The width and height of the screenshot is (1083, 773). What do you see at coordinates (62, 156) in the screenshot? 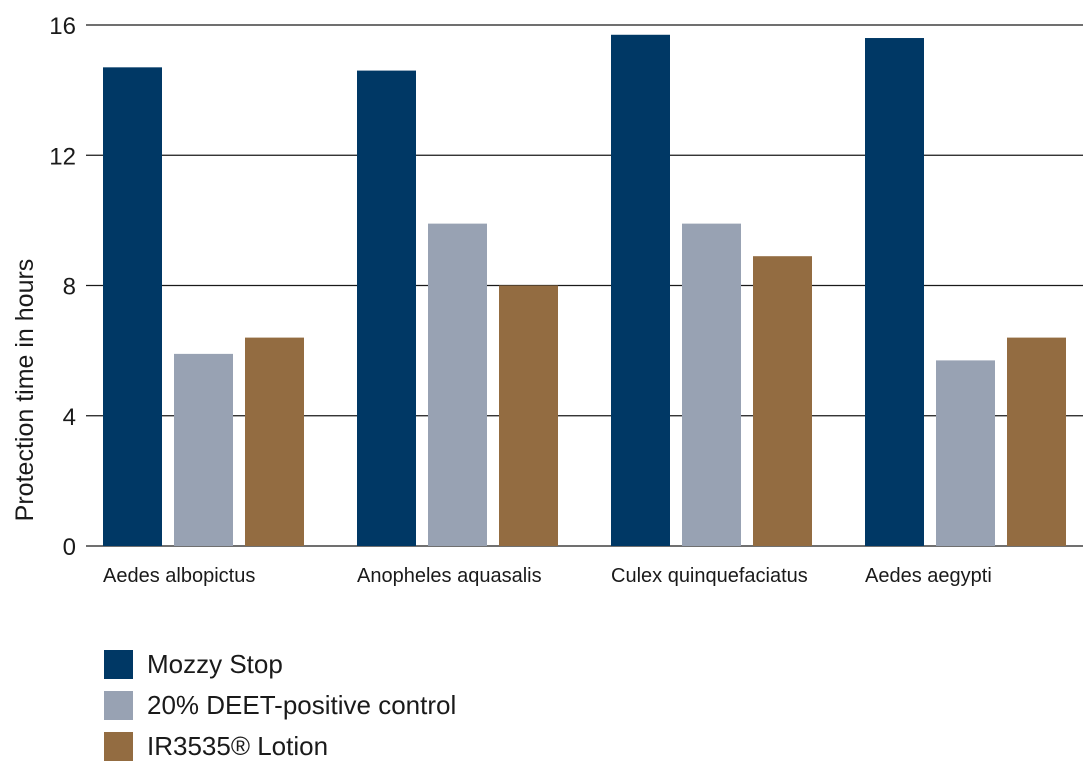
I see `y-tick-label: 12` at bounding box center [62, 156].